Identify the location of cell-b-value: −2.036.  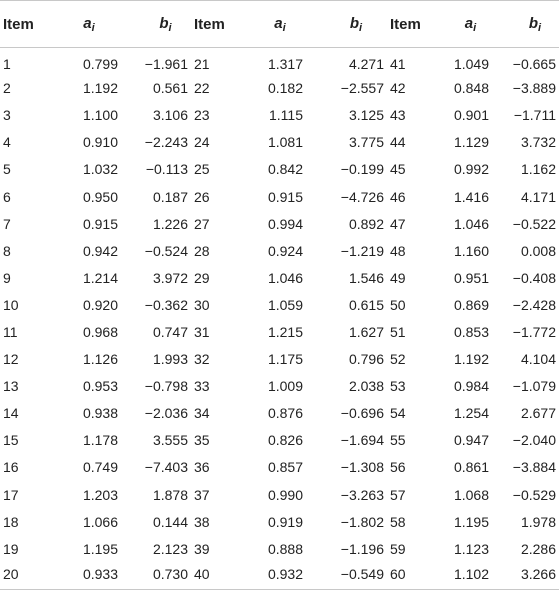
(166, 413).